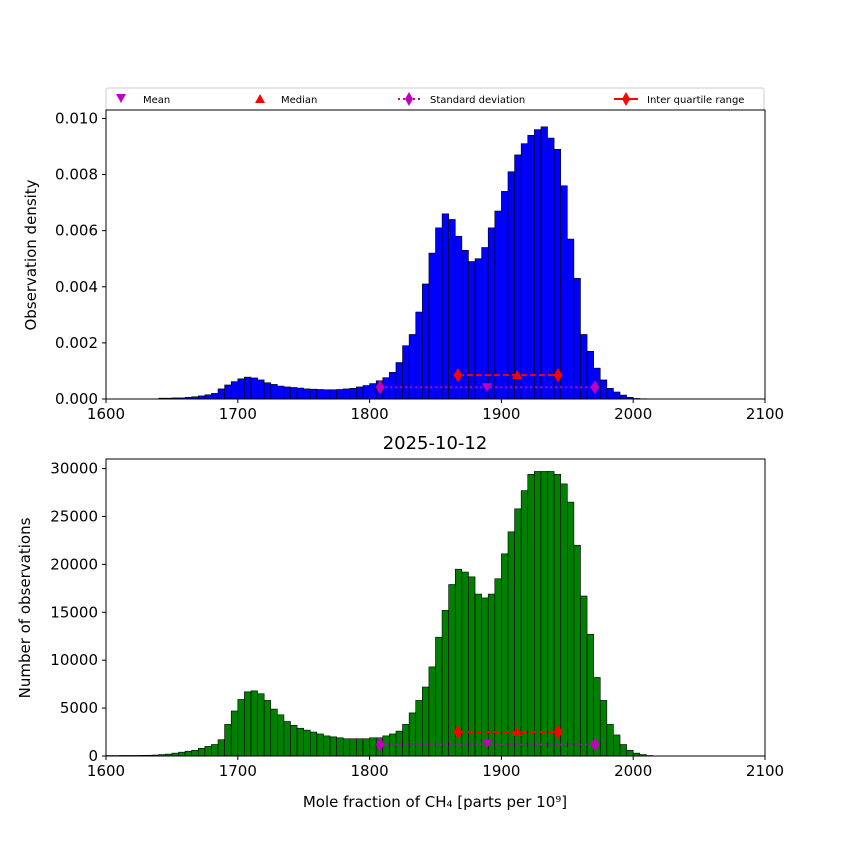  What do you see at coordinates (370, 771) in the screenshot?
I see `x-tick-label: 1800` at bounding box center [370, 771].